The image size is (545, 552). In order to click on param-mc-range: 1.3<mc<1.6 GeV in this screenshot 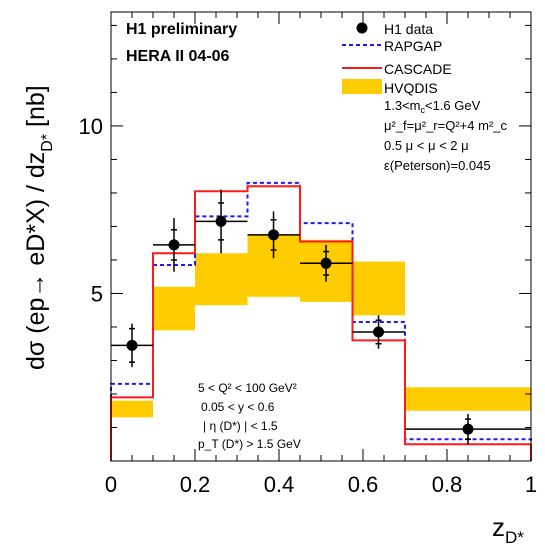, I will do `click(432, 106)`.